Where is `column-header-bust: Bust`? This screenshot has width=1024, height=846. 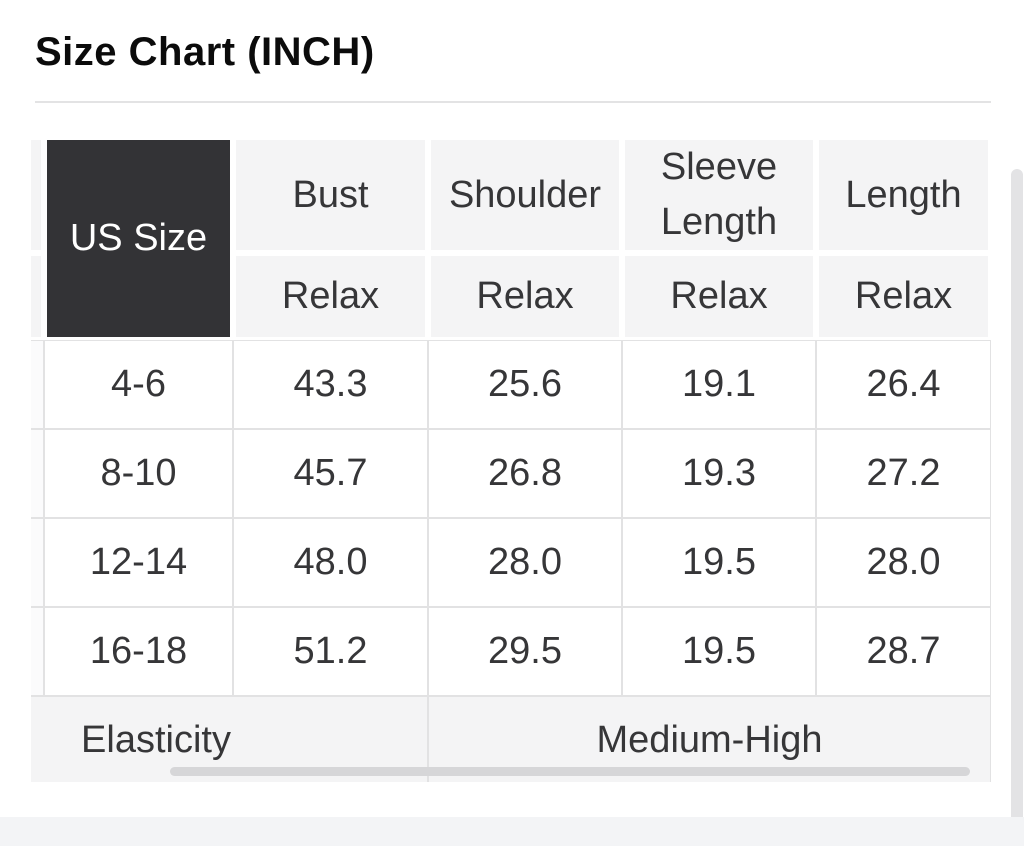 column-header-bust: Bust is located at coordinates (330, 195).